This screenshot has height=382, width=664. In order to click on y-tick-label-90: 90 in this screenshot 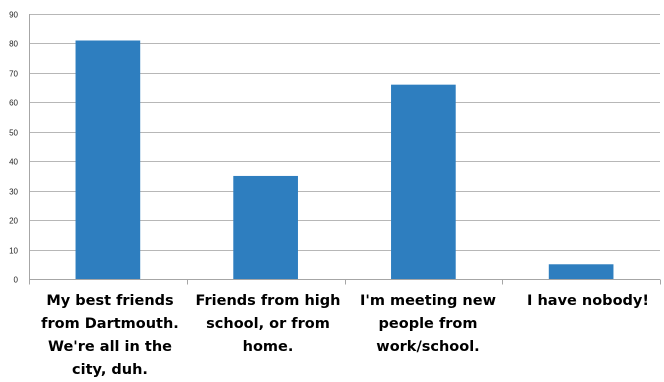, I will do `click(13, 15)`.